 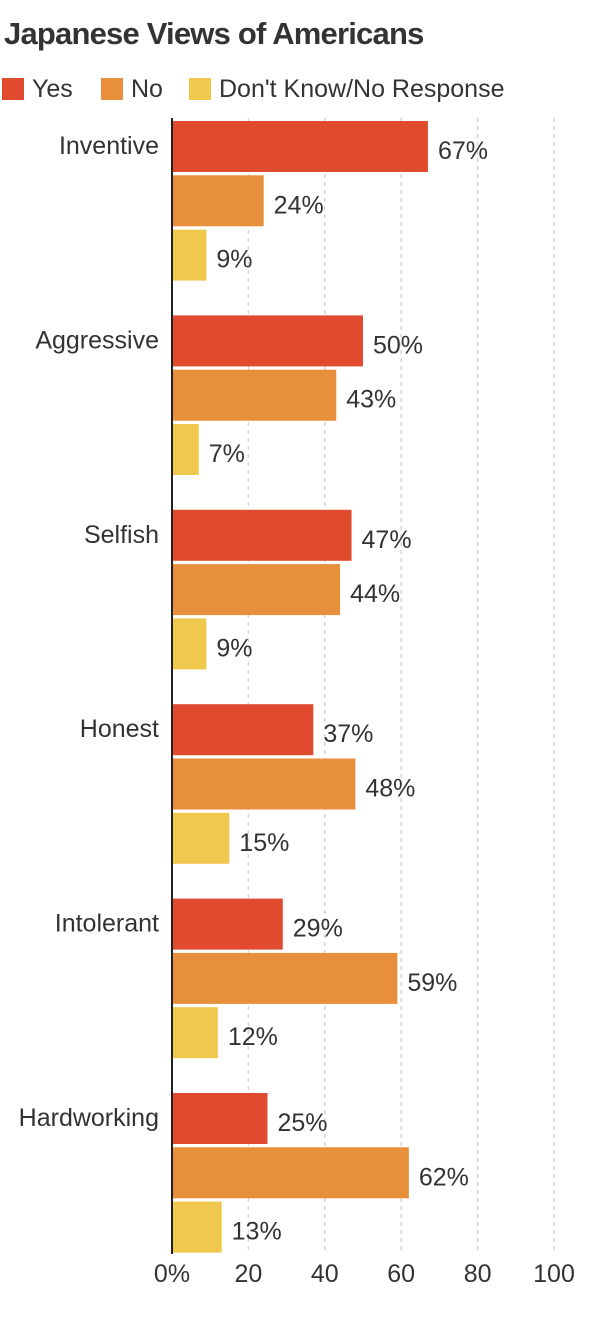 What do you see at coordinates (107, 924) in the screenshot?
I see `category-label: Intolerant` at bounding box center [107, 924].